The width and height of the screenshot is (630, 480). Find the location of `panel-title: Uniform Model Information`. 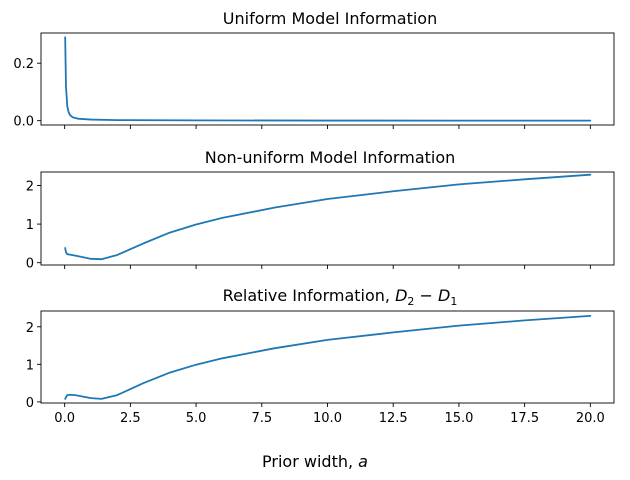

panel-title: Uniform Model Information is located at coordinates (330, 18).